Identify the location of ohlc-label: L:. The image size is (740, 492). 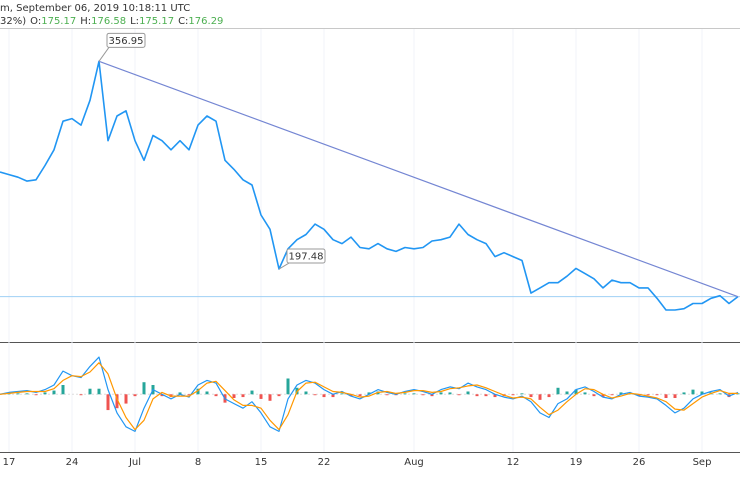
(134, 21).